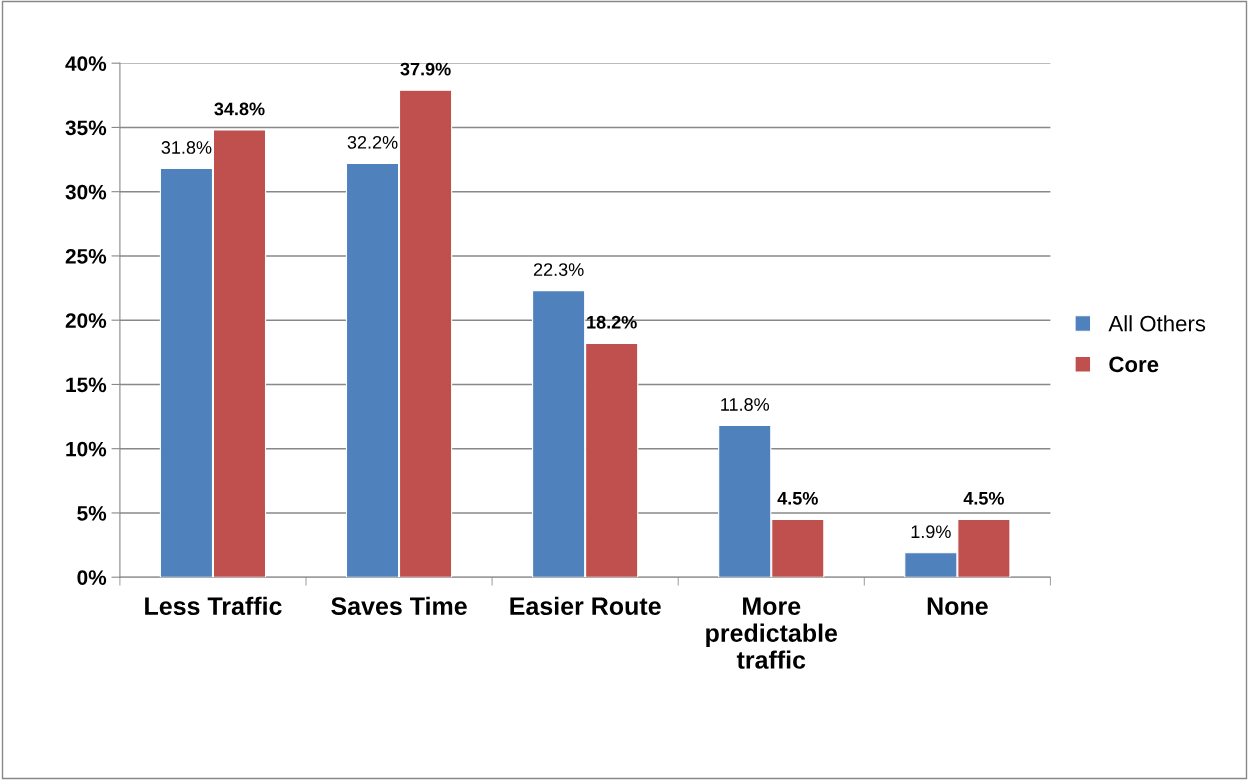  Describe the element at coordinates (745, 404) in the screenshot. I see `data-label: 11.8%` at that location.